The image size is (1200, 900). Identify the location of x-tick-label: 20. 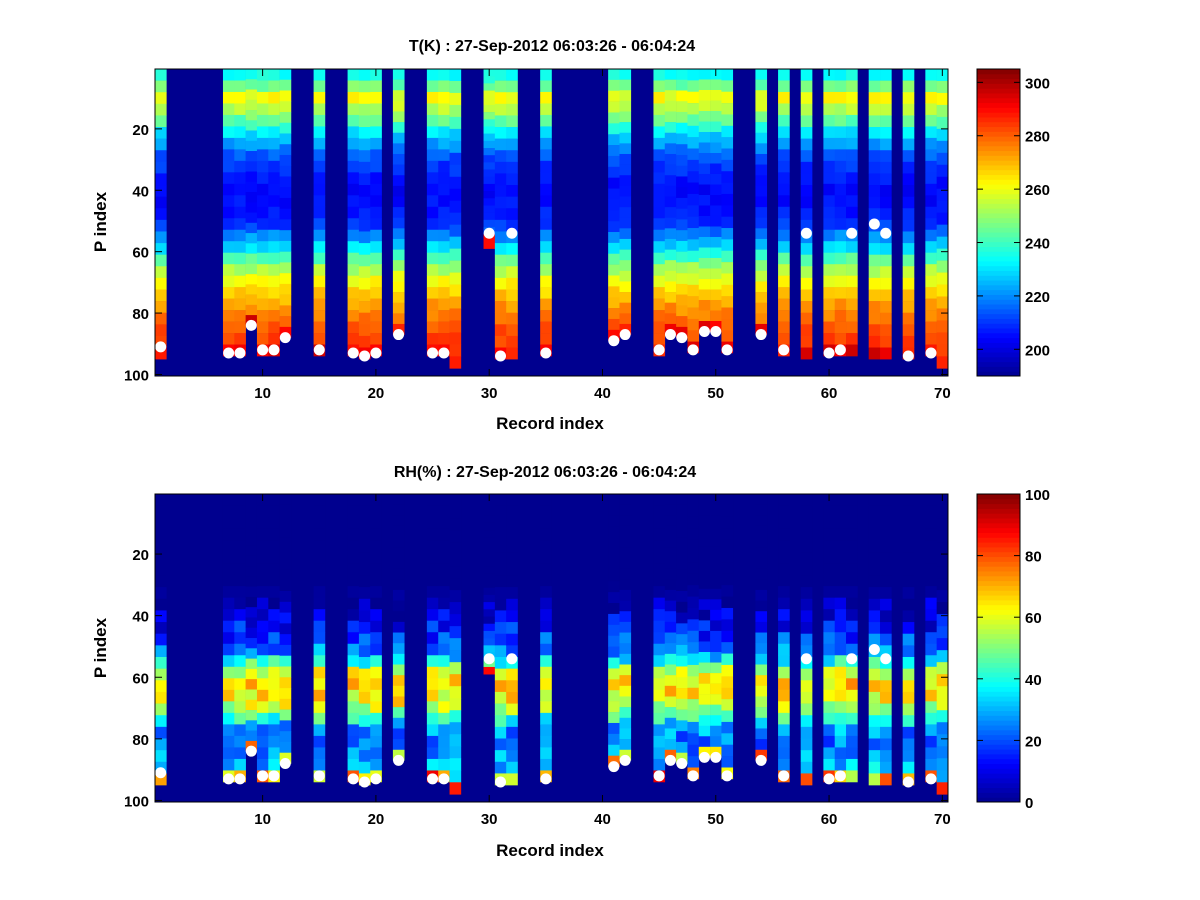
(376, 819).